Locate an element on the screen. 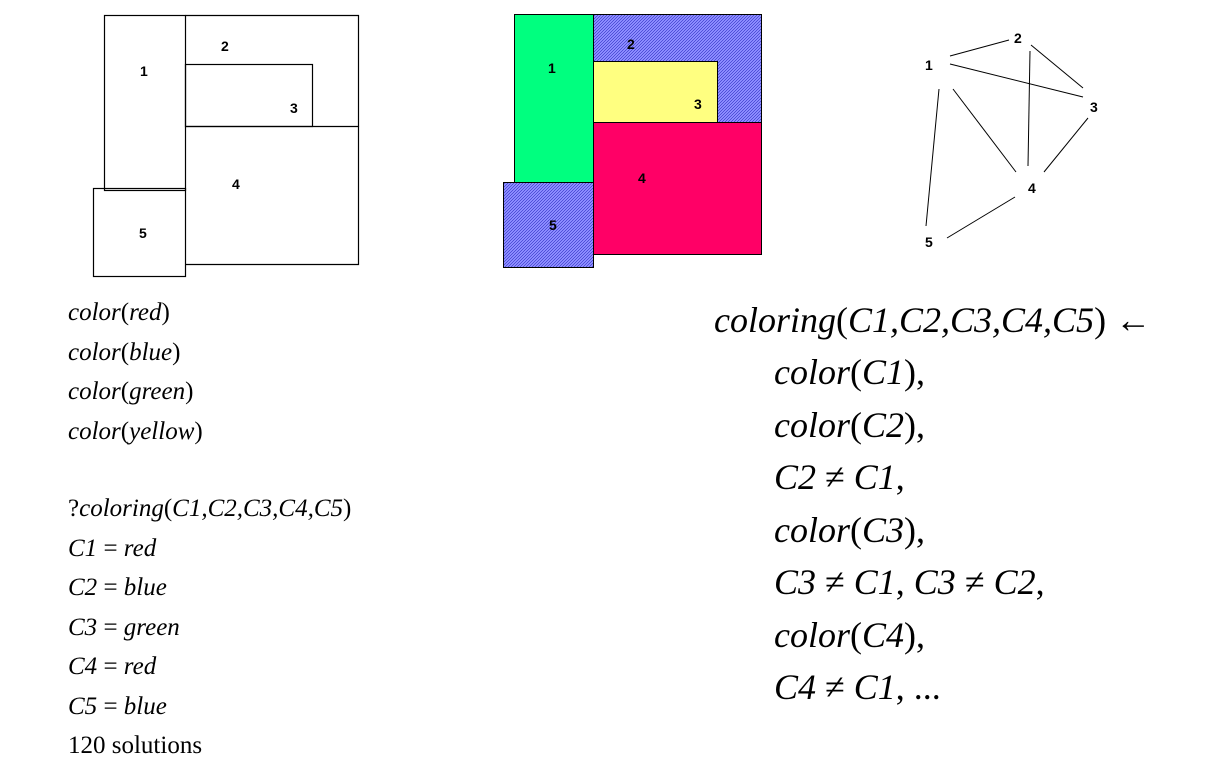  answer-line: C1 = red is located at coordinates (112, 548).